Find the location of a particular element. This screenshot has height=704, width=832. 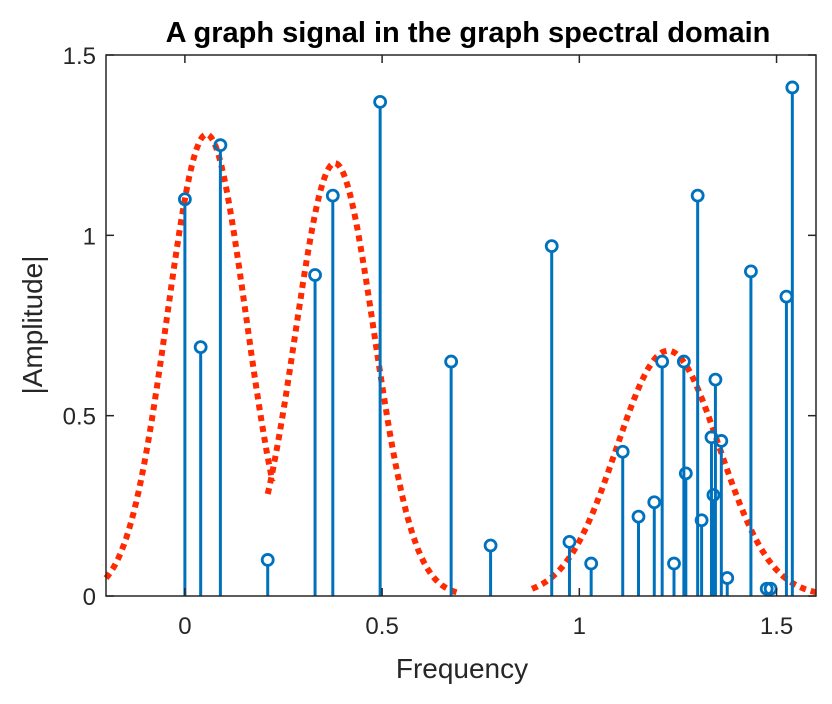

y-tick-label: 1.5 is located at coordinates (79, 56).